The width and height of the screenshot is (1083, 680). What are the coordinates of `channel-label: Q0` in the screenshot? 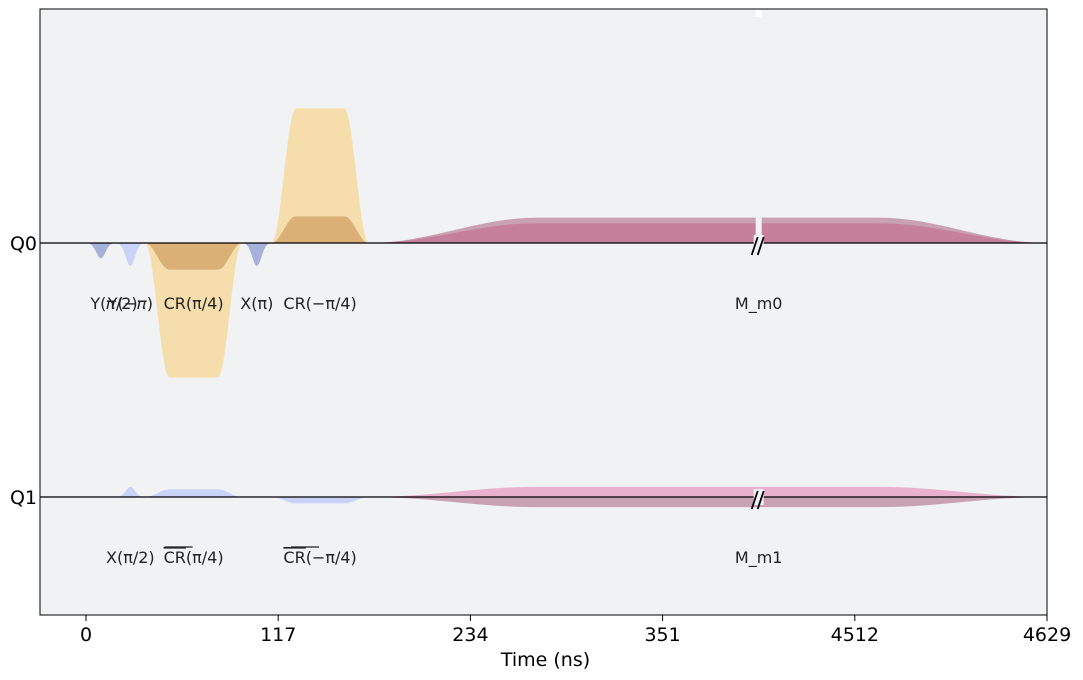 It's located at (23, 244).